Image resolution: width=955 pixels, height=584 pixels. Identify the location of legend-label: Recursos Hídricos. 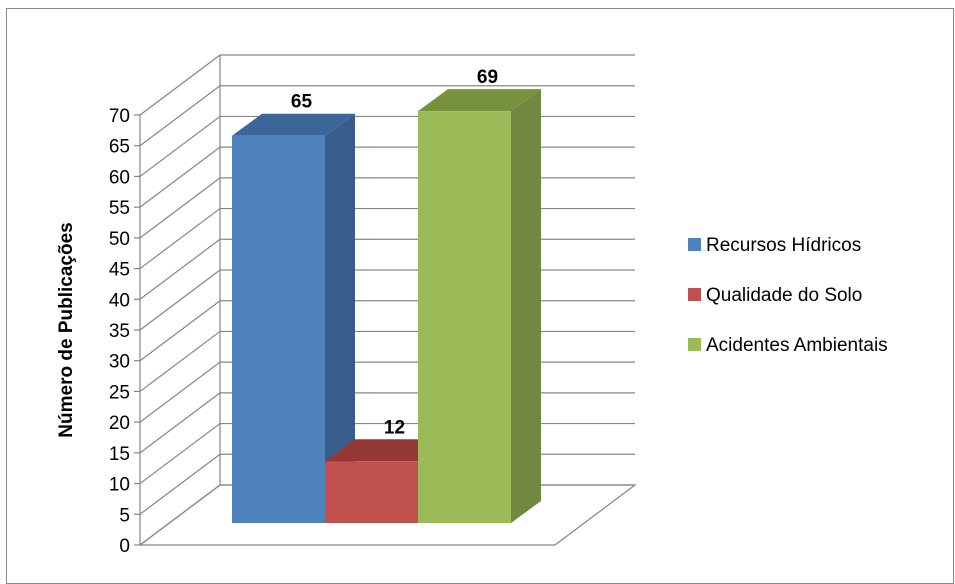
(783, 245).